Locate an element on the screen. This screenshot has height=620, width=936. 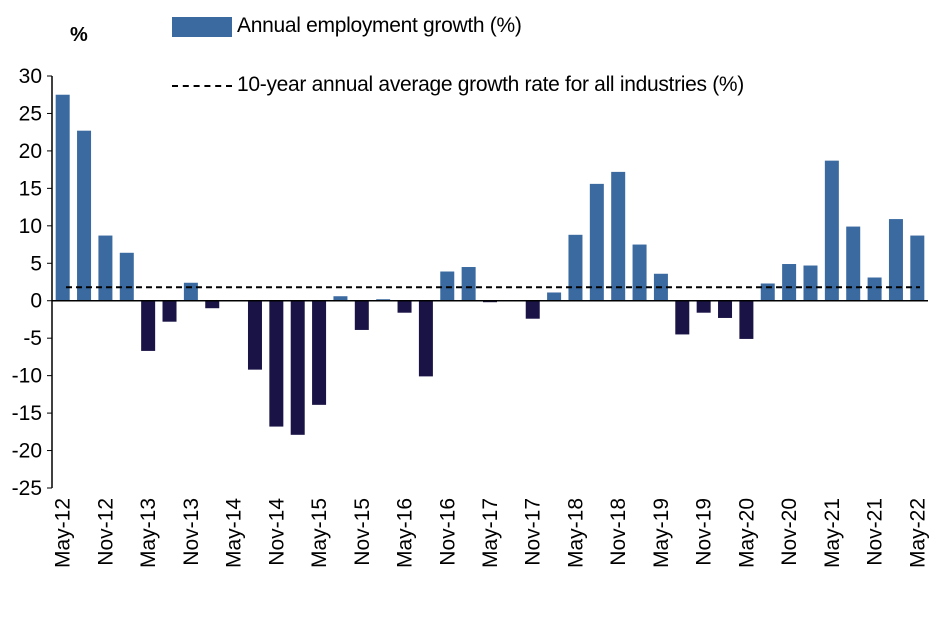
y-tick-label: -15 is located at coordinates (27, 413).